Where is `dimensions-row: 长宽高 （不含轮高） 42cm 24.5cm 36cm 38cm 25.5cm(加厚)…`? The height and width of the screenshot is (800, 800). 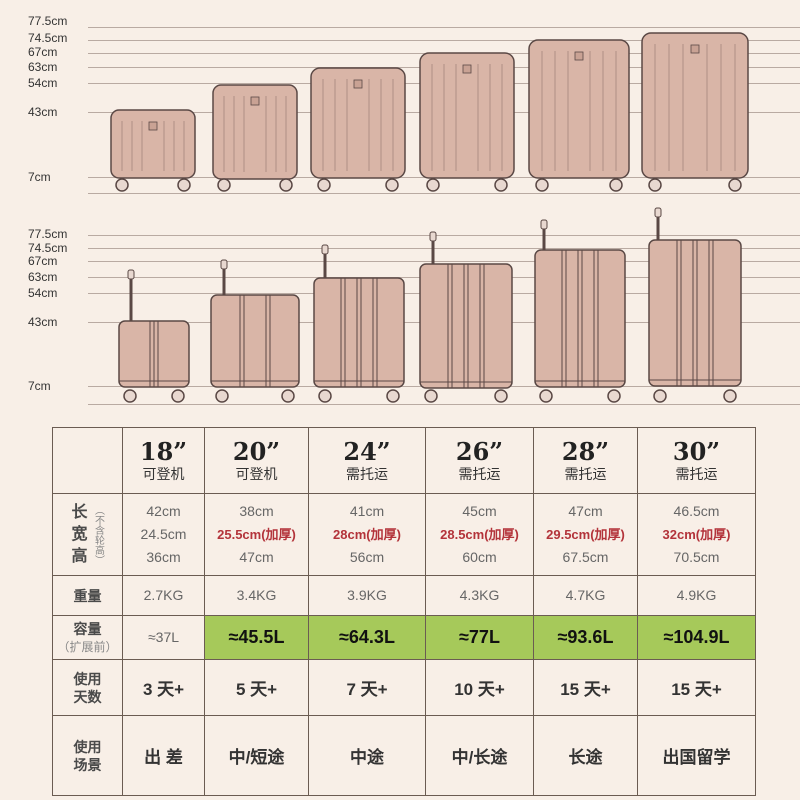 dimensions-row: 长宽高 （不含轮高） 42cm 24.5cm 36cm 38cm 25.5cm(加厚)… is located at coordinates (404, 534).